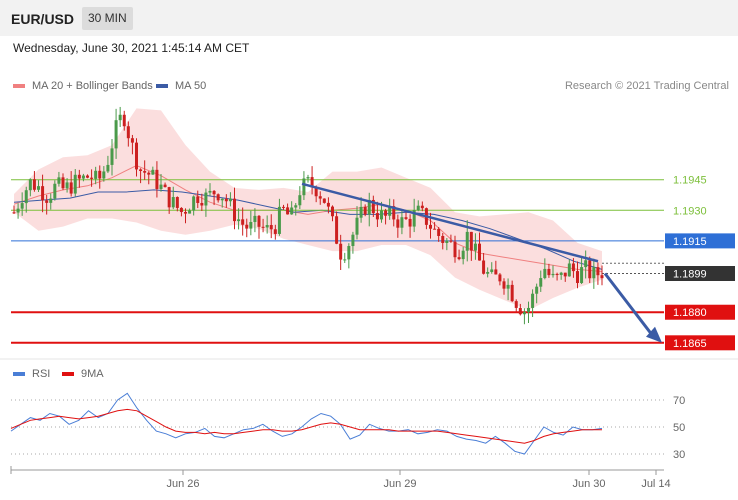  Describe the element at coordinates (399, 484) in the screenshot. I see `time-tick-label: Jun 29` at that location.